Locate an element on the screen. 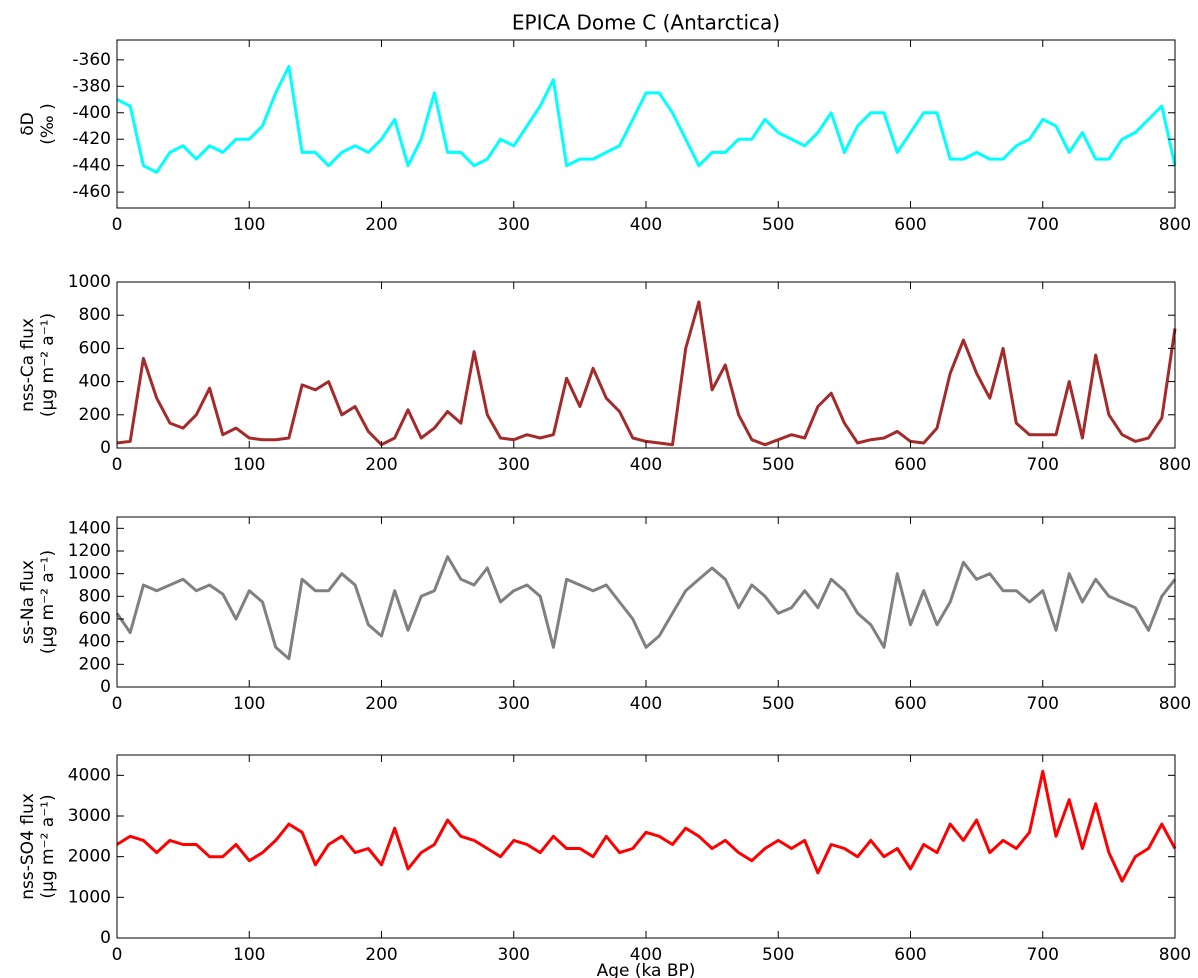 This screenshot has width=1198, height=978. y-tick-label: 3000 is located at coordinates (89, 816).